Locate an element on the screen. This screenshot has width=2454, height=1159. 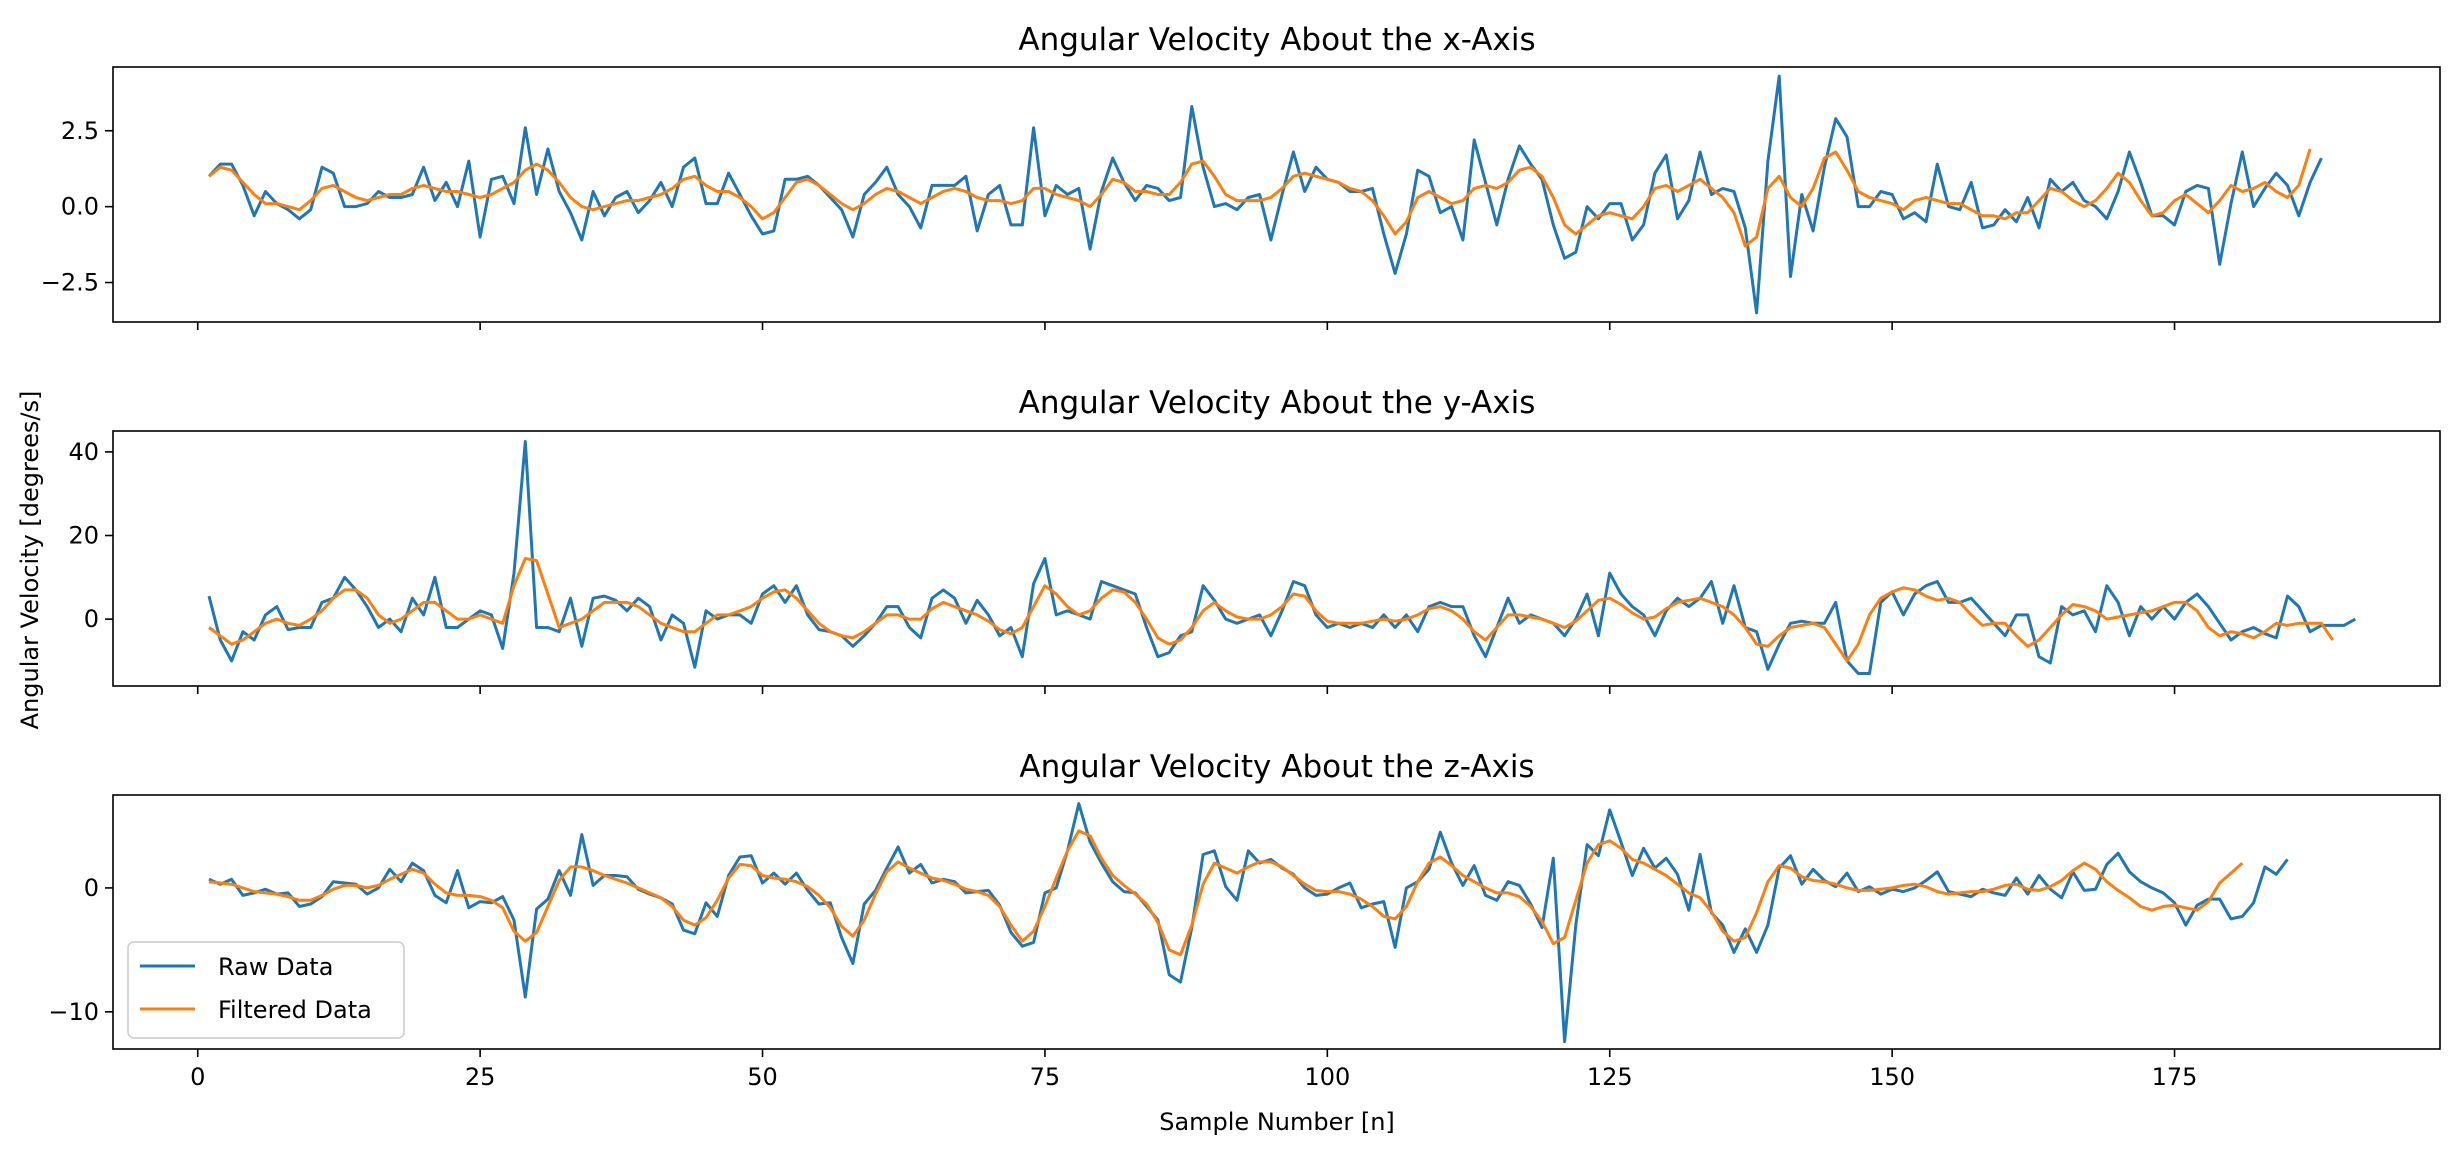
y-axis-label: Angular Velocity [degrees/s] is located at coordinates (30, 560).